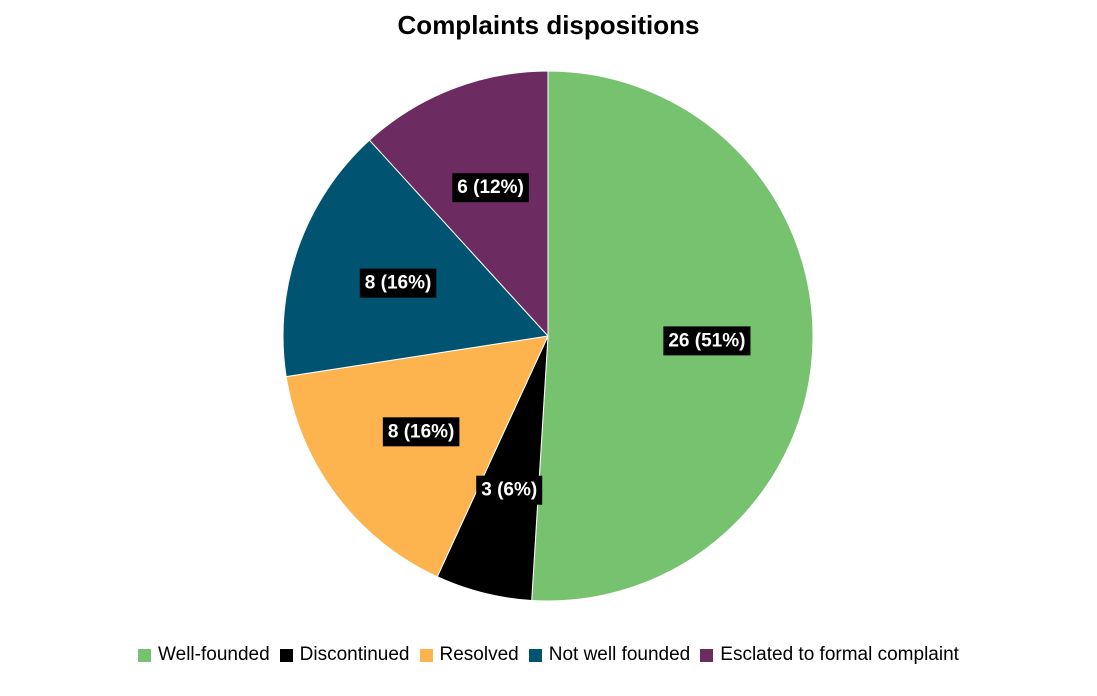 Image resolution: width=1097 pixels, height=696 pixels. I want to click on legend-label-2: Discontinued, so click(354, 654).